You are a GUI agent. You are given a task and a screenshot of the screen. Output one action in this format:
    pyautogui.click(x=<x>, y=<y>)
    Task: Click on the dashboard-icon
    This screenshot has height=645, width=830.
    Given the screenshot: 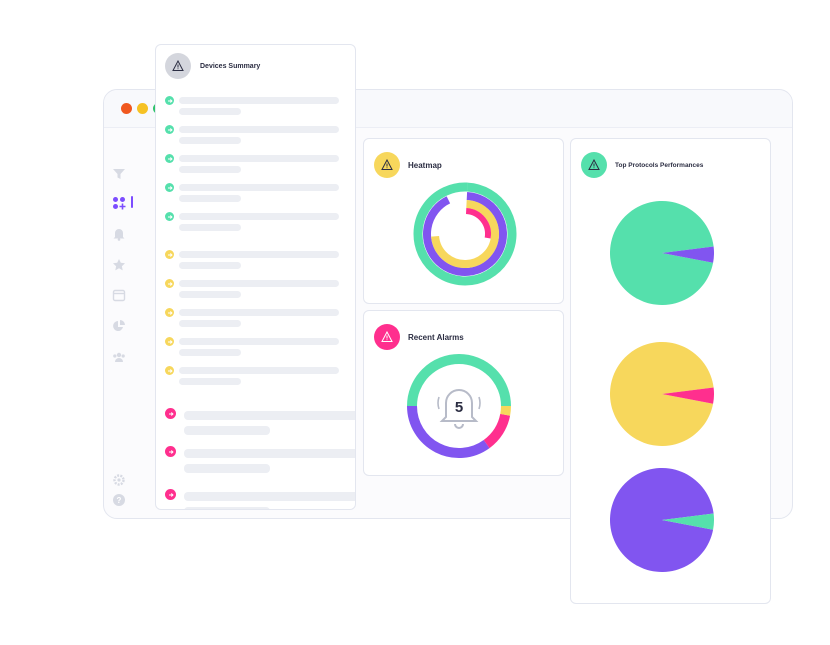 What is the action you would take?
    pyautogui.click(x=119, y=203)
    